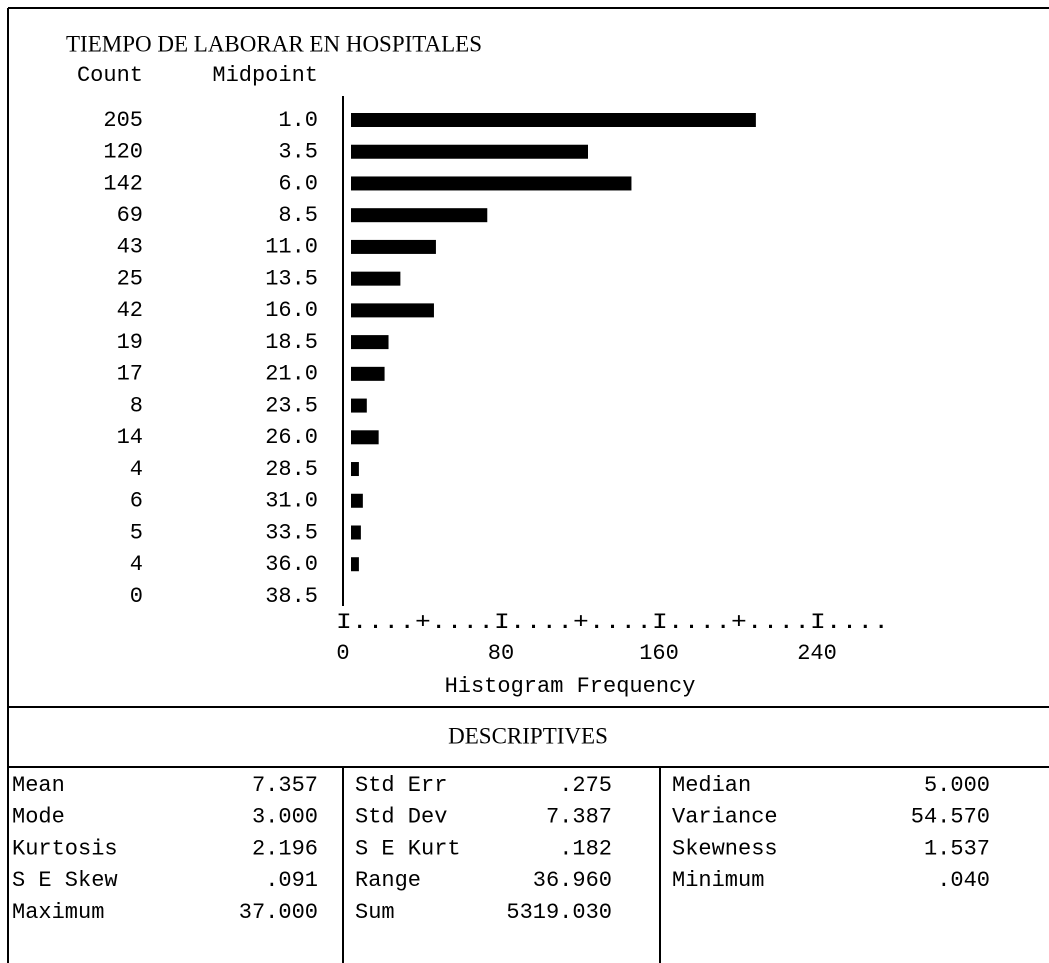 This screenshot has width=1049, height=963. Describe the element at coordinates (291, 247) in the screenshot. I see `midpoint-label: 11.0` at that location.